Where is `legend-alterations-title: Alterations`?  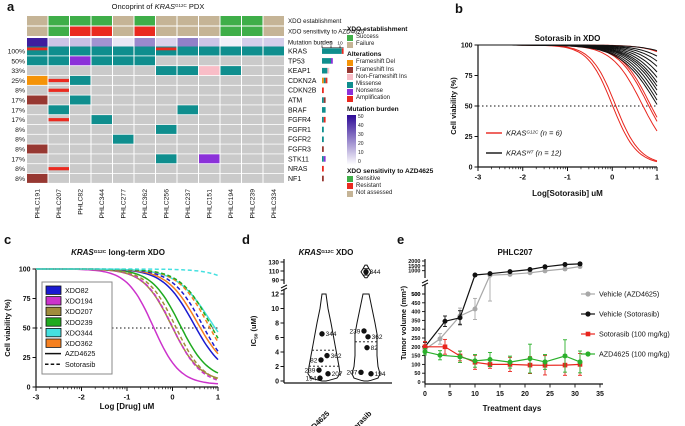 legend-alterations-title: Alterations is located at coordinates (364, 55).